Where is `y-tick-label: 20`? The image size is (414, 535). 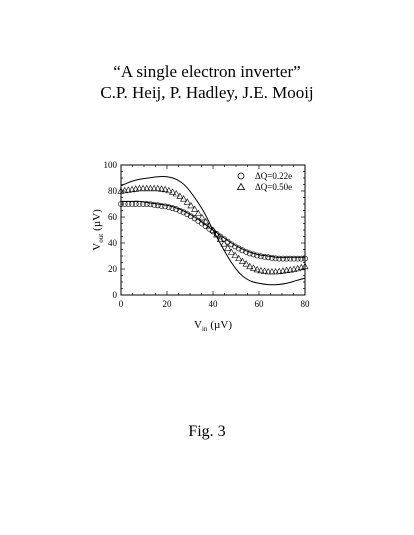 y-tick-label: 20 is located at coordinates (113, 269).